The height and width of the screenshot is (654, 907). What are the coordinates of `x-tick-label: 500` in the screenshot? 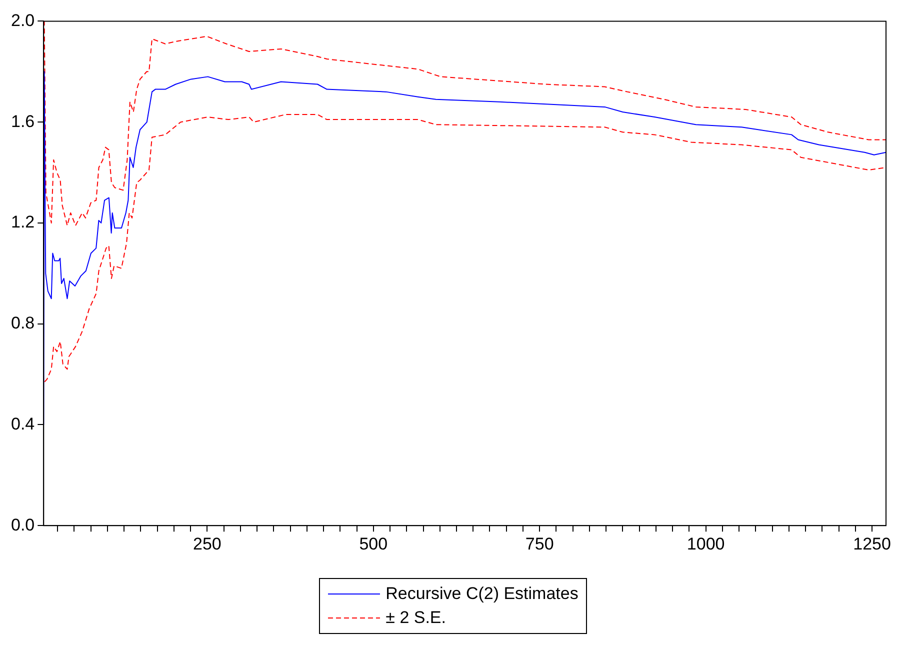 It's located at (373, 544).